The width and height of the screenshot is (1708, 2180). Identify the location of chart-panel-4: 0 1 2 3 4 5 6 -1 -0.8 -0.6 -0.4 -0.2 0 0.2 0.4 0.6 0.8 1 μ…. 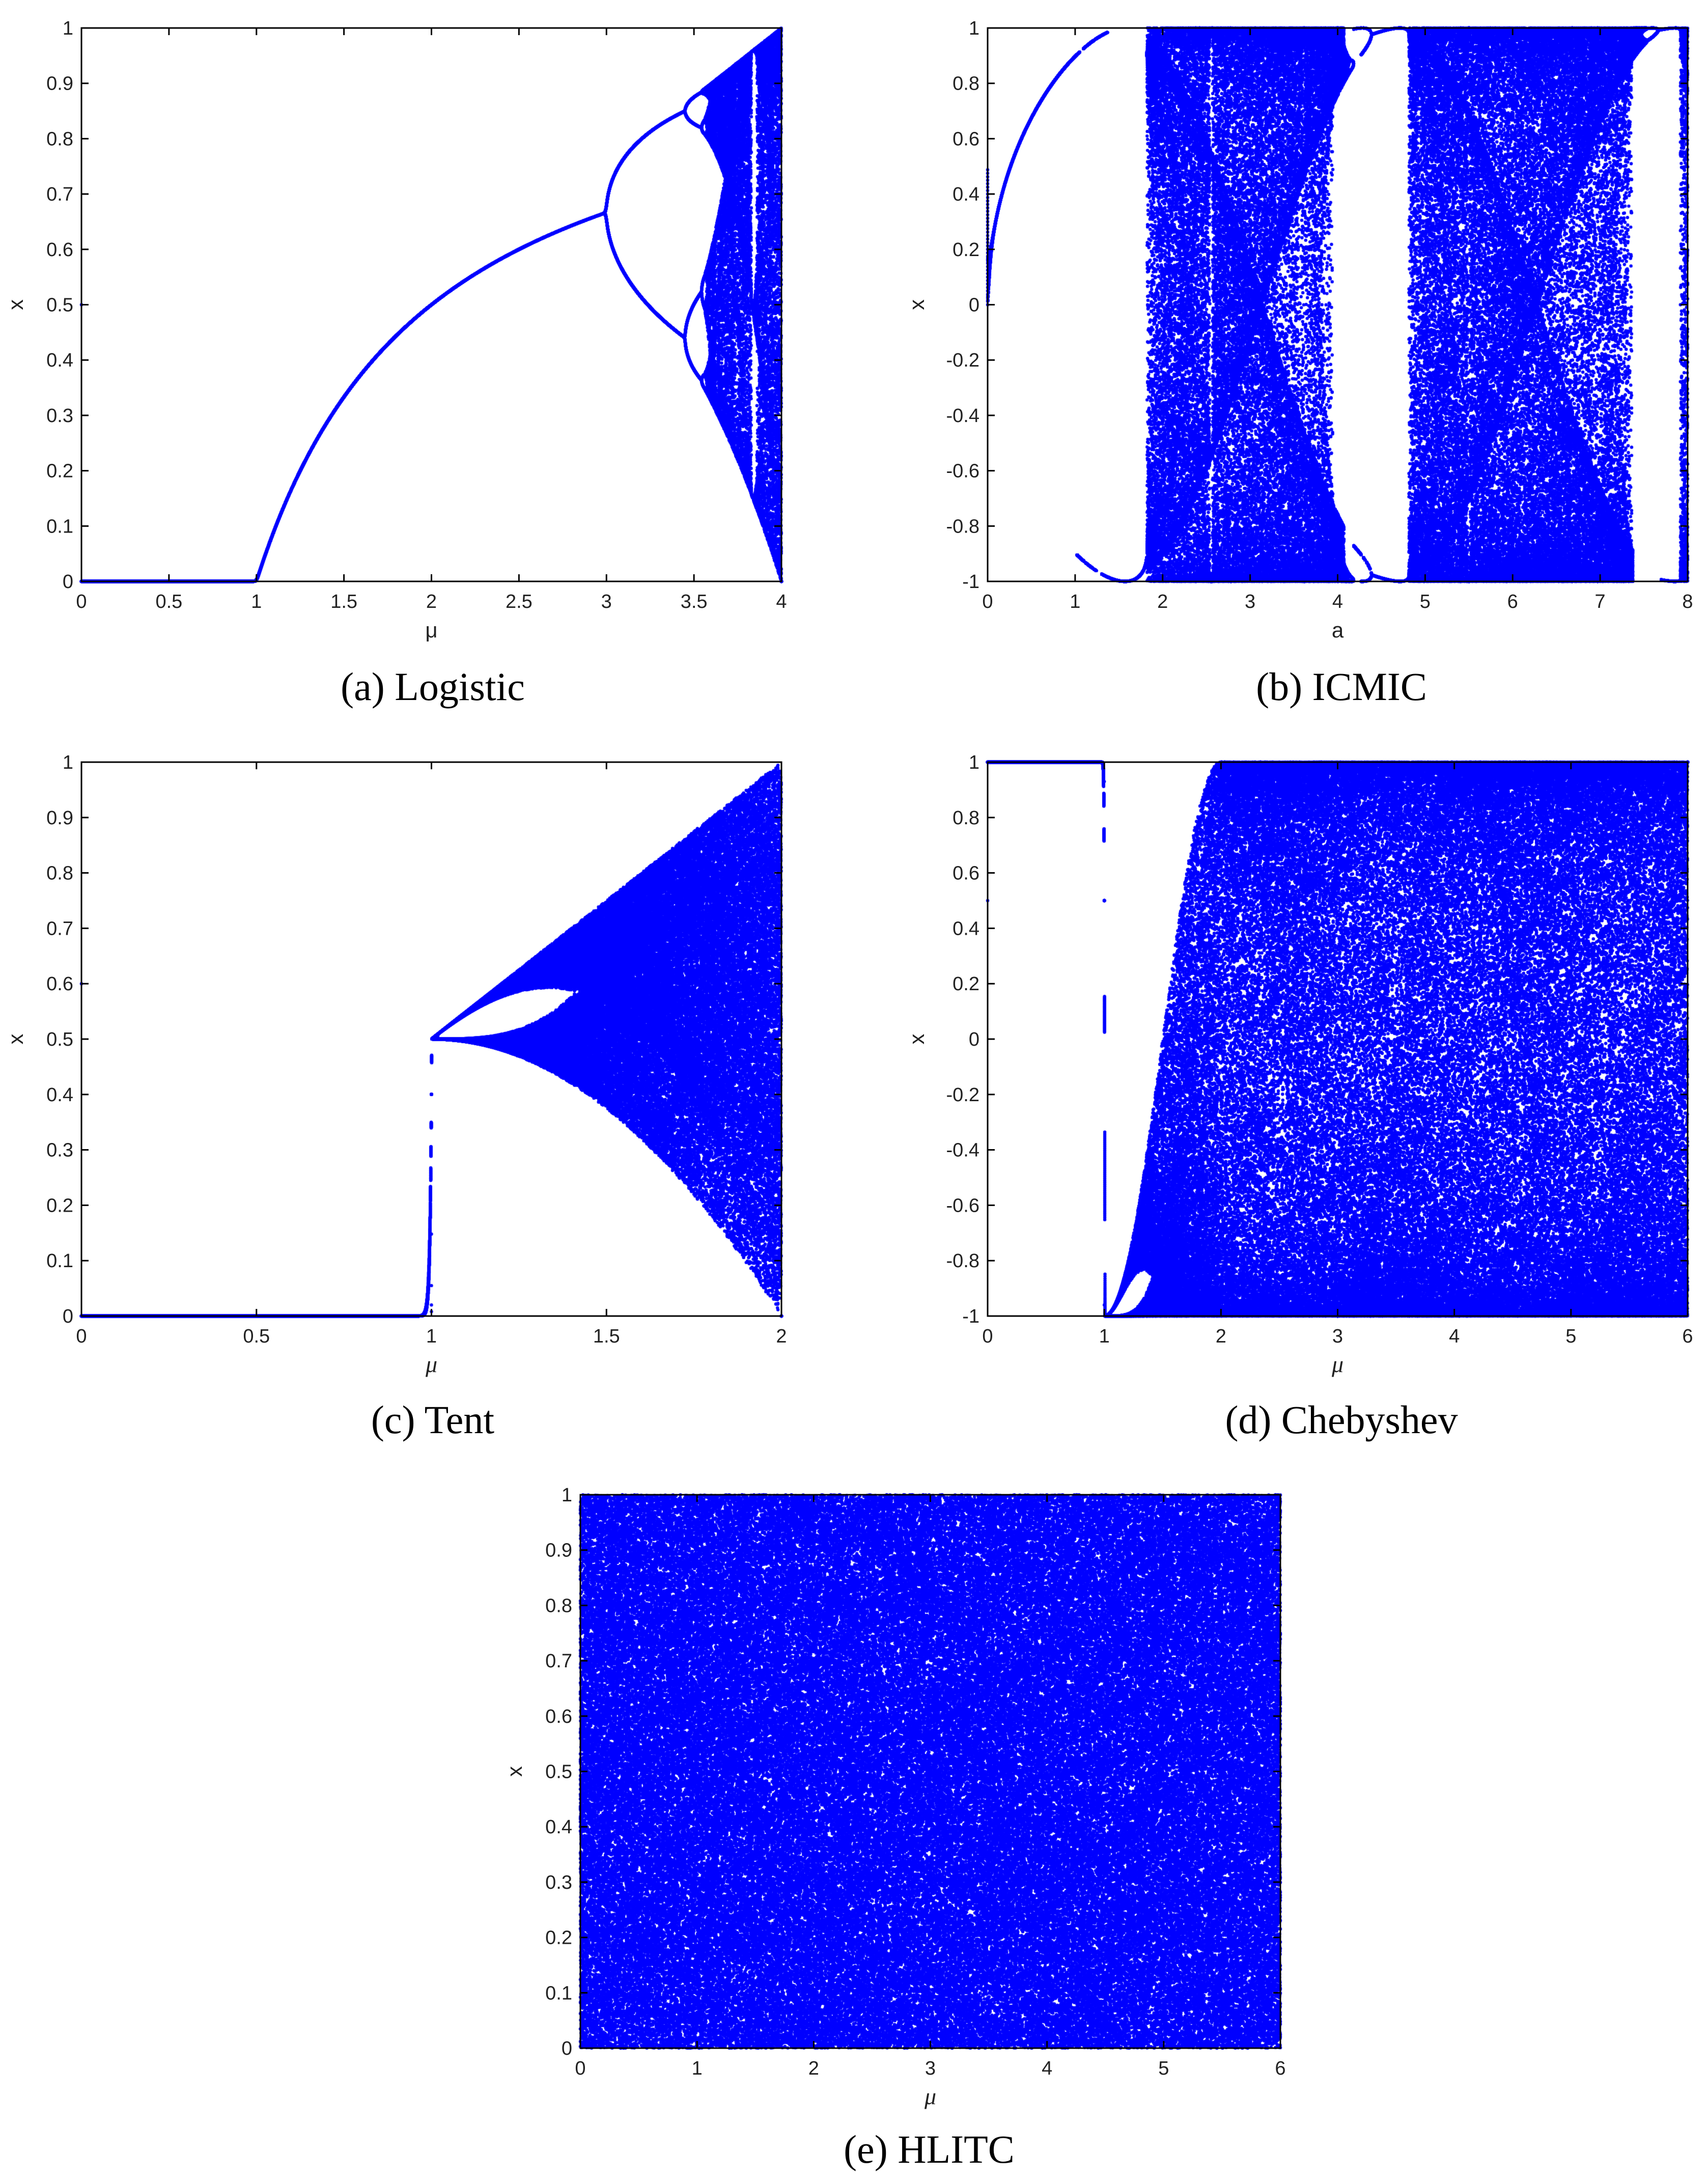
(1299, 1097).